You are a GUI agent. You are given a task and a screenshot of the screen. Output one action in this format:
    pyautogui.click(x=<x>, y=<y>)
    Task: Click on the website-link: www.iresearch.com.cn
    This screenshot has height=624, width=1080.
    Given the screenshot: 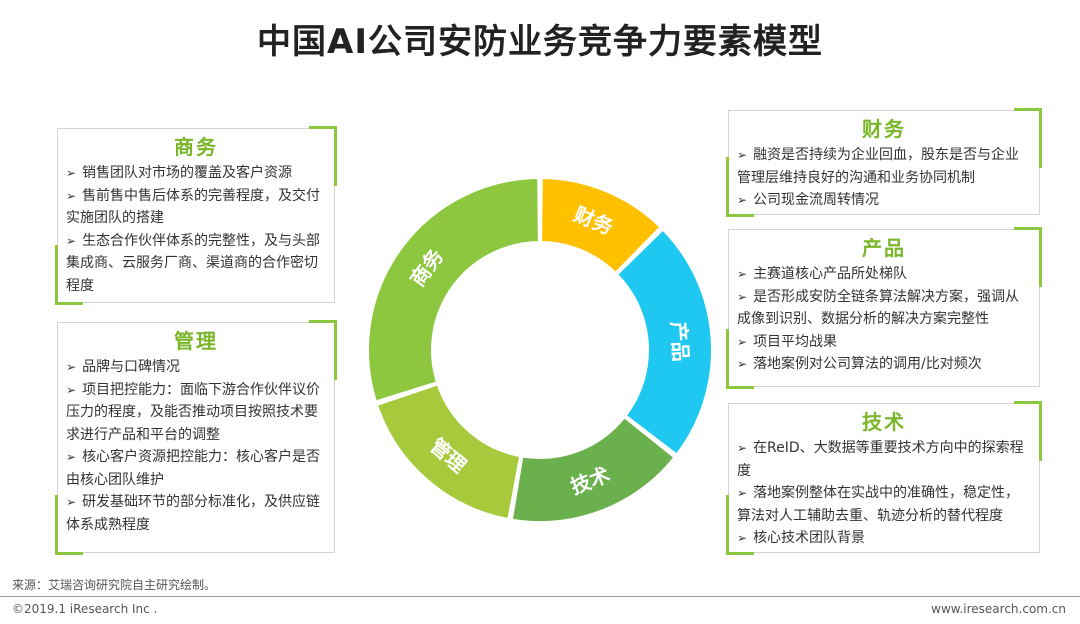 What is the action you would take?
    pyautogui.click(x=998, y=609)
    